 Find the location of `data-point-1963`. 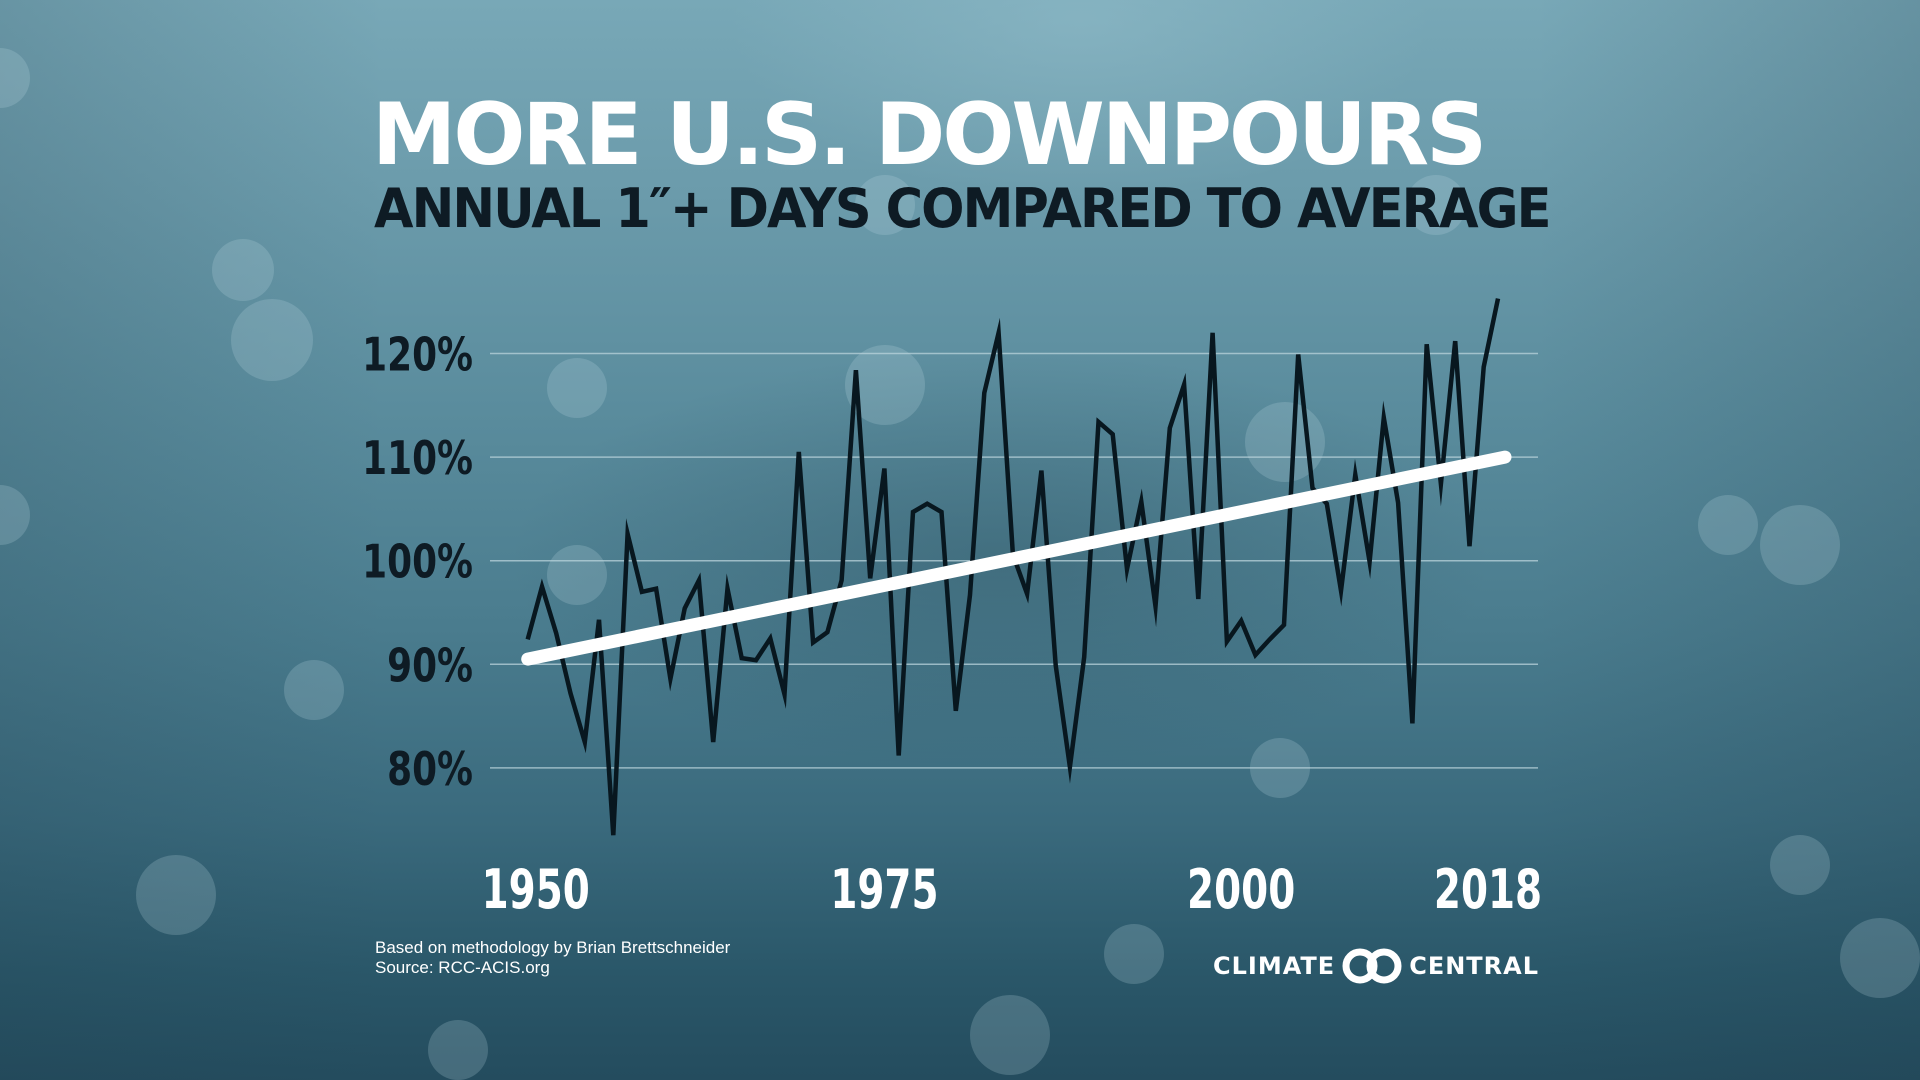

data-point-1963 is located at coordinates (713, 742).